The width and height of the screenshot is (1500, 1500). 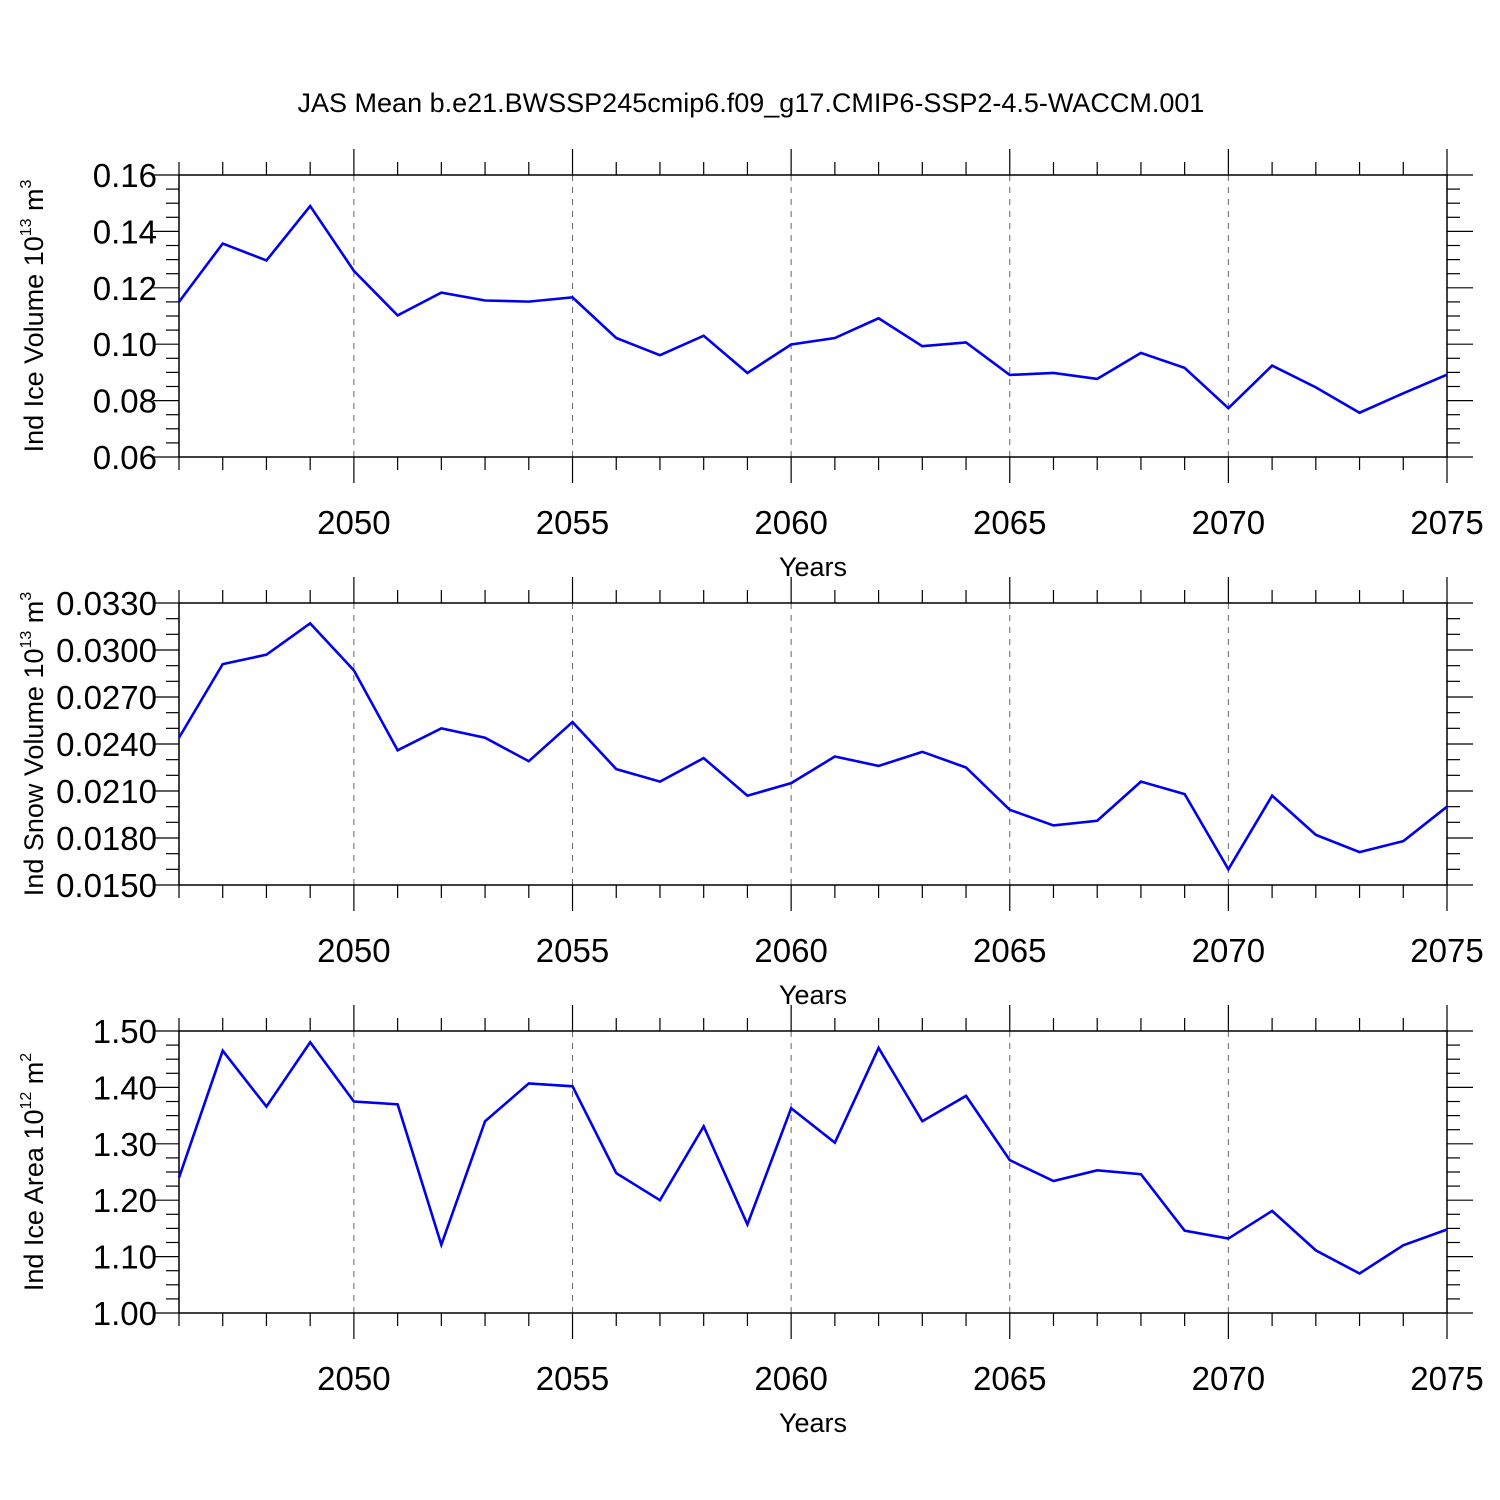 What do you see at coordinates (106, 838) in the screenshot?
I see `y-tick-label: 0.0180` at bounding box center [106, 838].